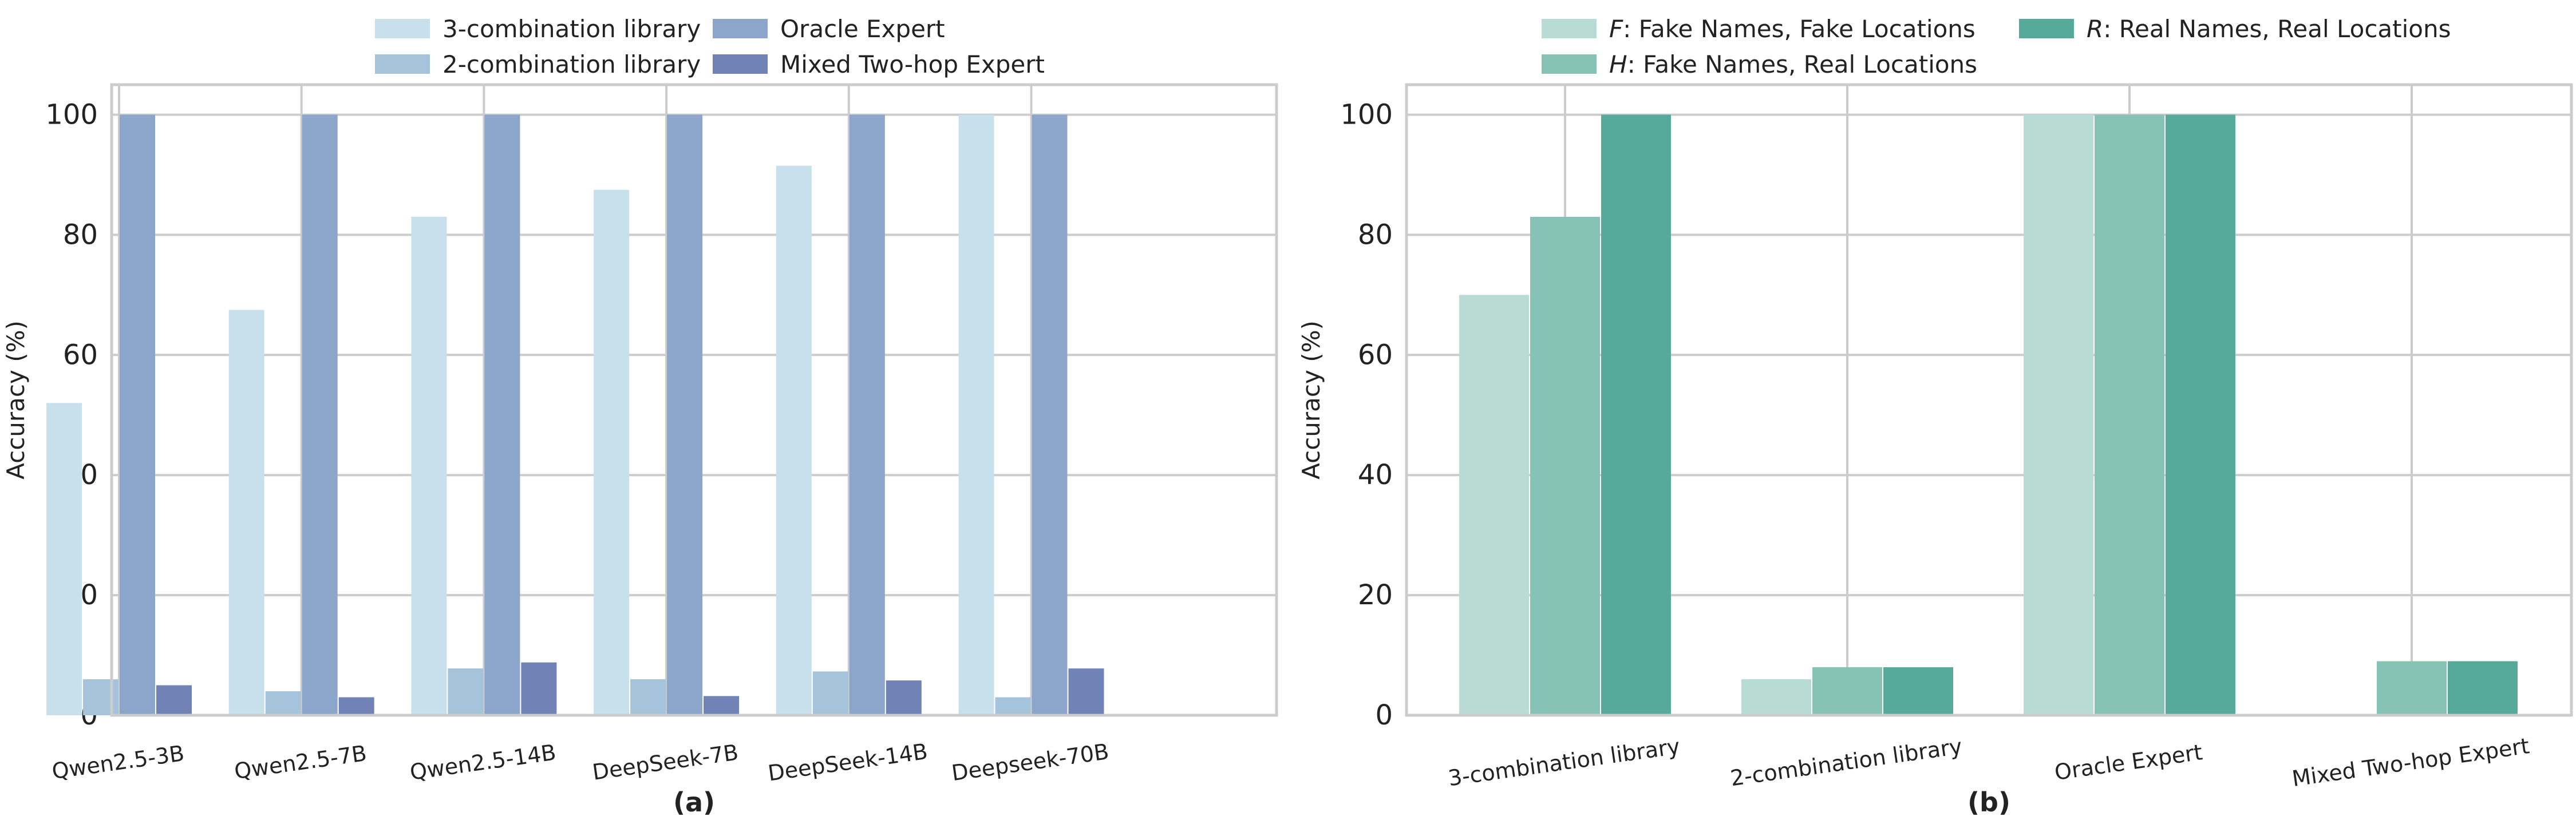 The width and height of the screenshot is (2576, 824). I want to click on y-tick-label: 20, so click(1375, 595).